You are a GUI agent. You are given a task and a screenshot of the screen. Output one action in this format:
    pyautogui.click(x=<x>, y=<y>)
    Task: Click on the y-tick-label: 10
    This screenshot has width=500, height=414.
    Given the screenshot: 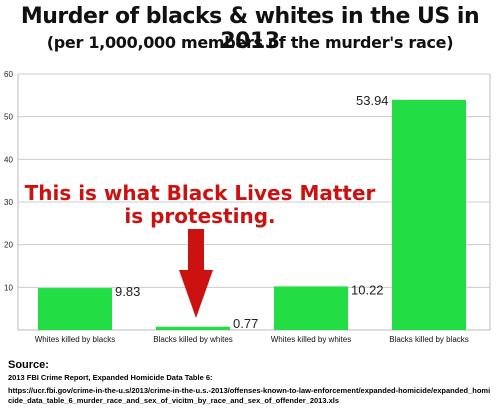 What is the action you would take?
    pyautogui.click(x=8, y=287)
    